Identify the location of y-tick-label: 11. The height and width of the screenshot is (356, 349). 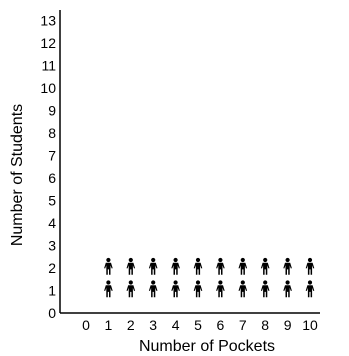
(48, 66).